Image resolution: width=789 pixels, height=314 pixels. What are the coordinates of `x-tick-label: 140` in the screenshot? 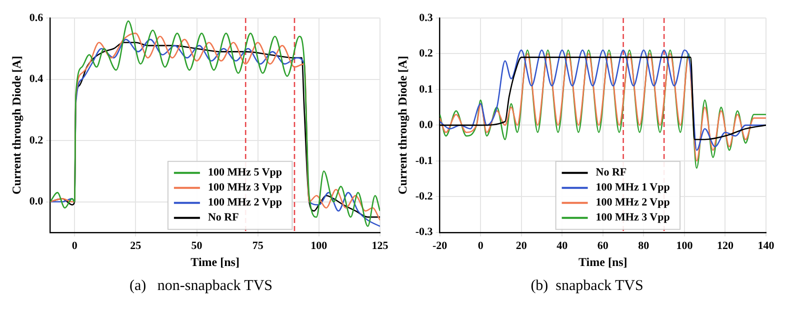 It's located at (766, 246).